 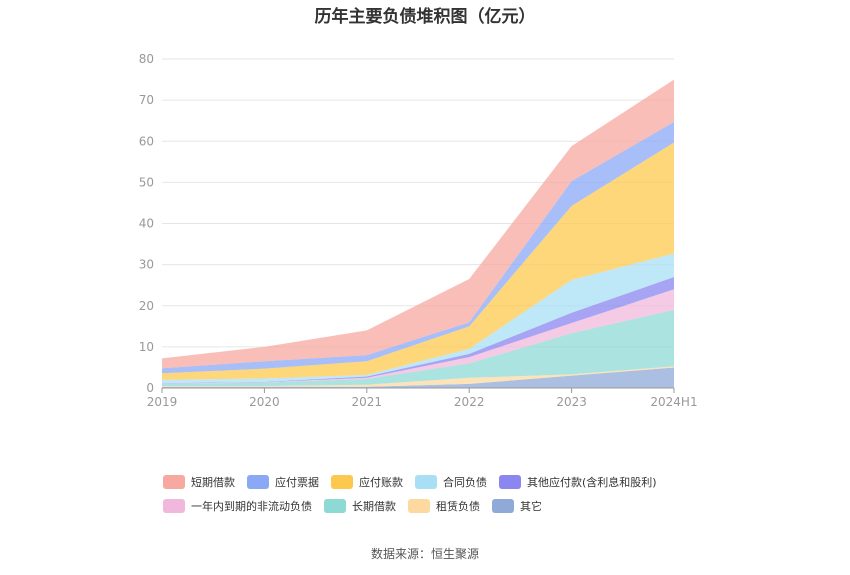 I want to click on legend-item: 应付票据, so click(x=283, y=482).